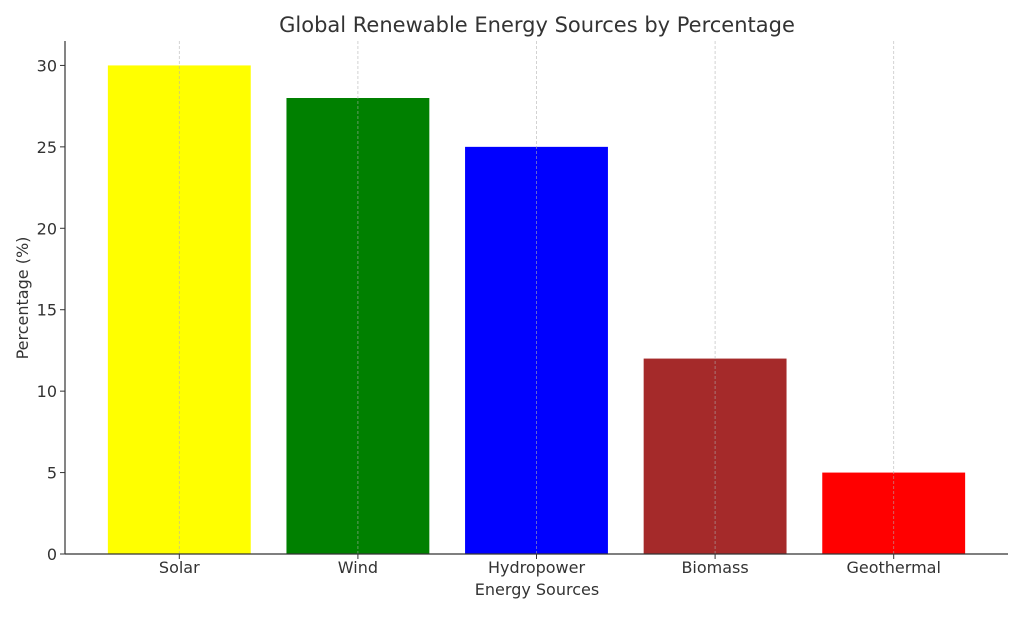 The width and height of the screenshot is (1024, 618). I want to click on y-tick-label: 15, so click(47, 310).